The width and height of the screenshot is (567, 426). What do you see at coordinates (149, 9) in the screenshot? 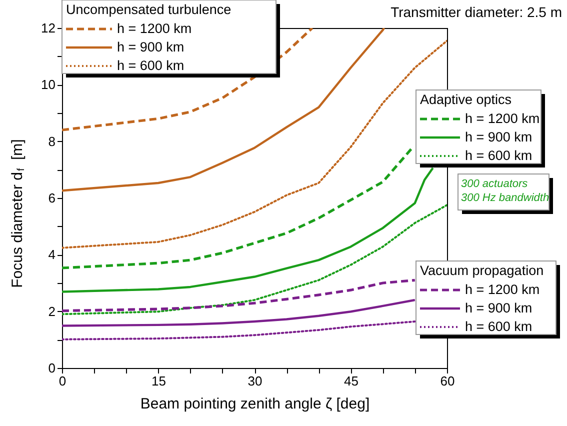
I see `text: Uncompensated turbulence` at bounding box center [149, 9].